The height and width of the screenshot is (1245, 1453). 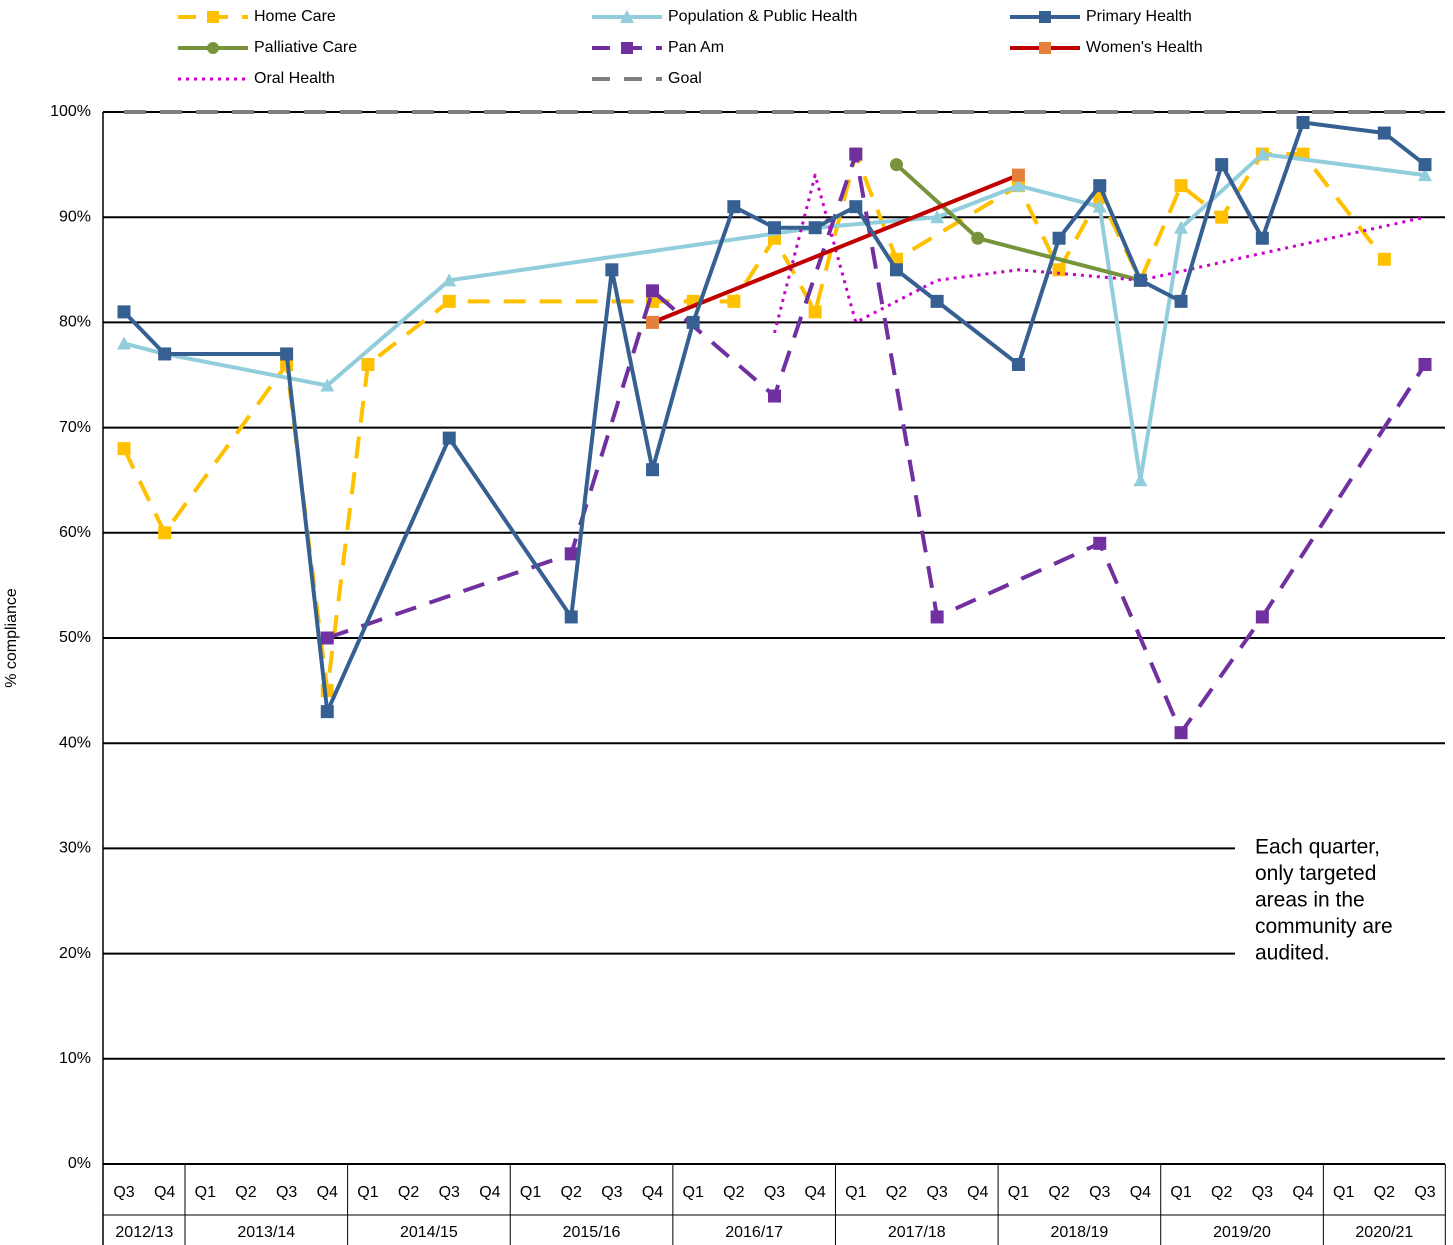 I want to click on y-tick-label: 50%, so click(x=75, y=637).